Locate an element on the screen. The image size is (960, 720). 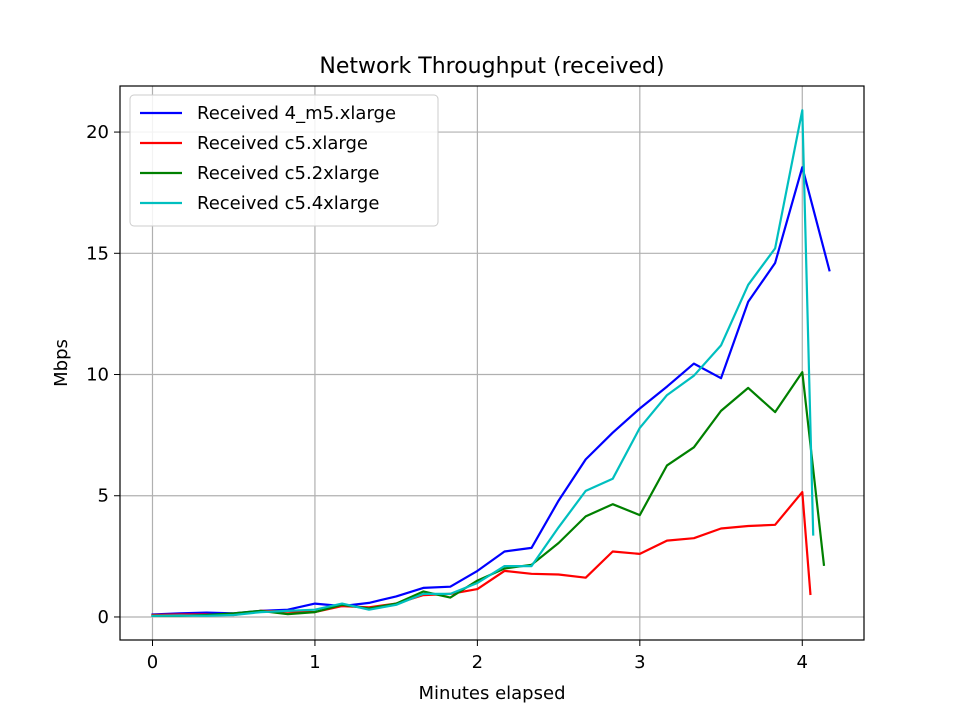
legend-label: Received c5.4xlarge is located at coordinates (288, 203).